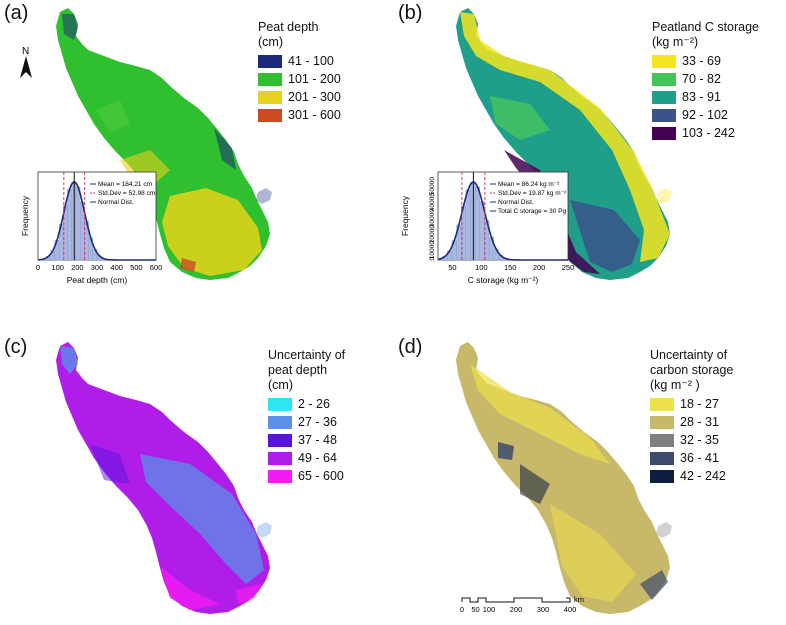 Image resolution: width=786 pixels, height=625 pixels. I want to click on x-tick-label: 600, so click(156, 267).